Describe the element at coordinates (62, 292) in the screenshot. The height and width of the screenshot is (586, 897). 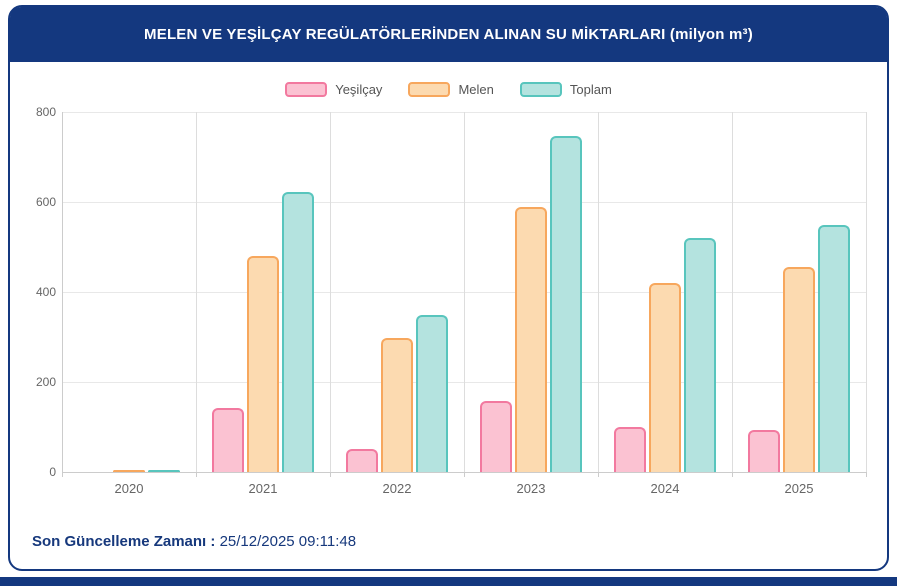
I see `y-axis-line` at that location.